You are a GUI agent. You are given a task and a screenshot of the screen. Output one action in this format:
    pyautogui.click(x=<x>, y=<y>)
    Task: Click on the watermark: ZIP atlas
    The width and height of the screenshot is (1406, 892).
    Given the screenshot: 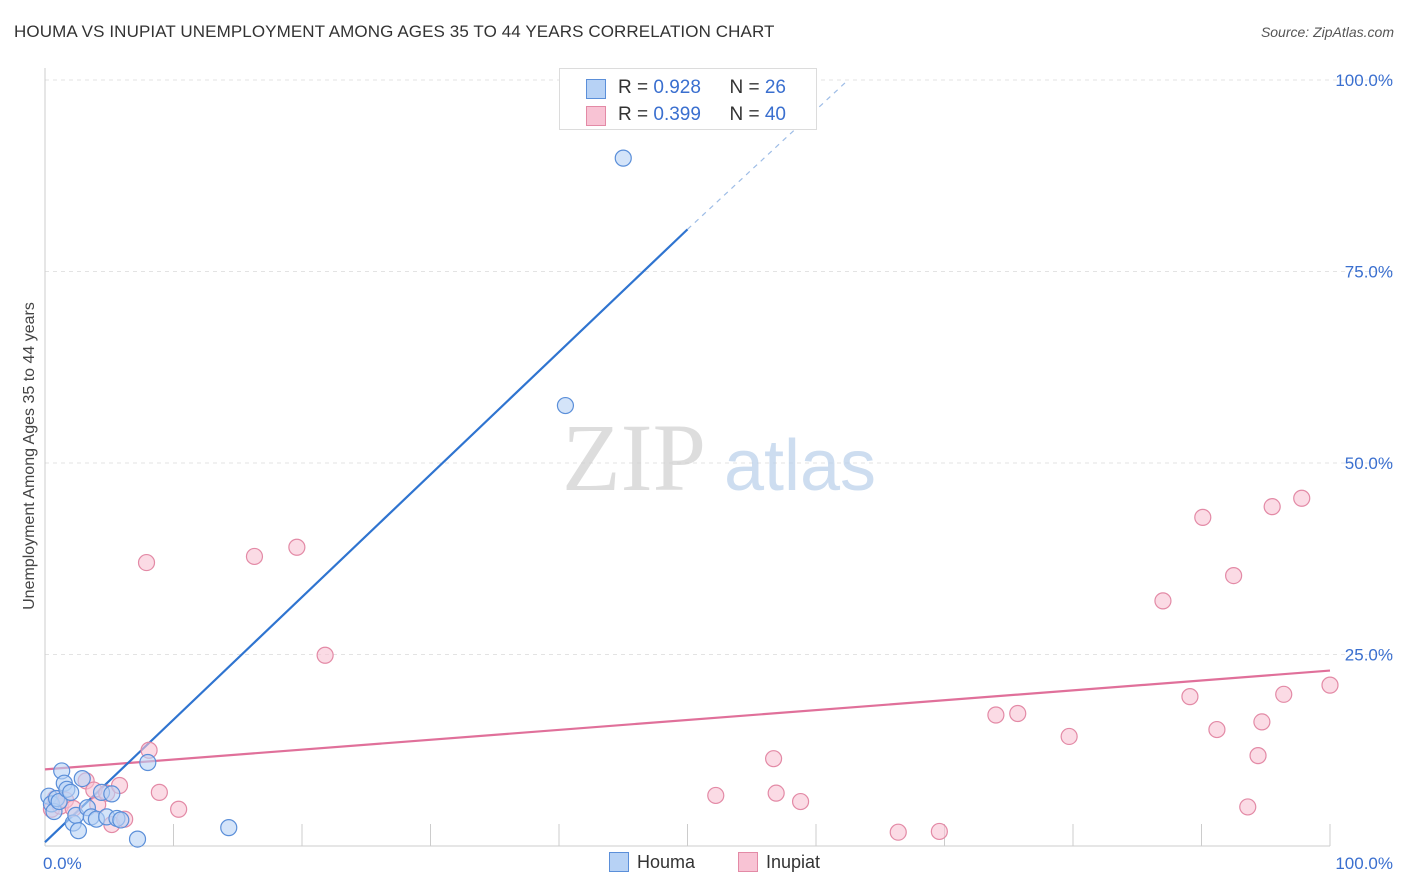 What is the action you would take?
    pyautogui.click(x=719, y=457)
    